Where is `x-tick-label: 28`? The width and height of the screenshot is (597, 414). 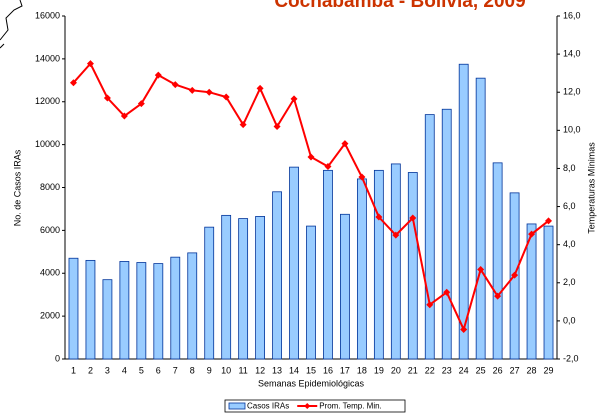 x-tick-label: 28 is located at coordinates (532, 370).